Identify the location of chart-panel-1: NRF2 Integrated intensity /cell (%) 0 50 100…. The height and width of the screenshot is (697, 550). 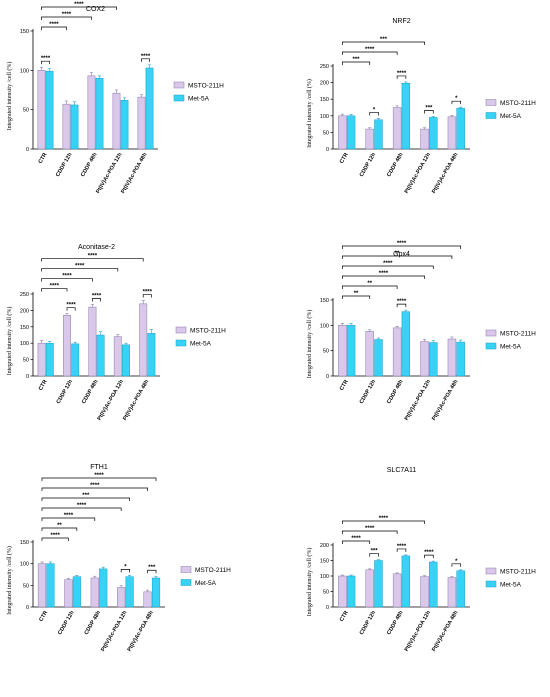
(421, 106).